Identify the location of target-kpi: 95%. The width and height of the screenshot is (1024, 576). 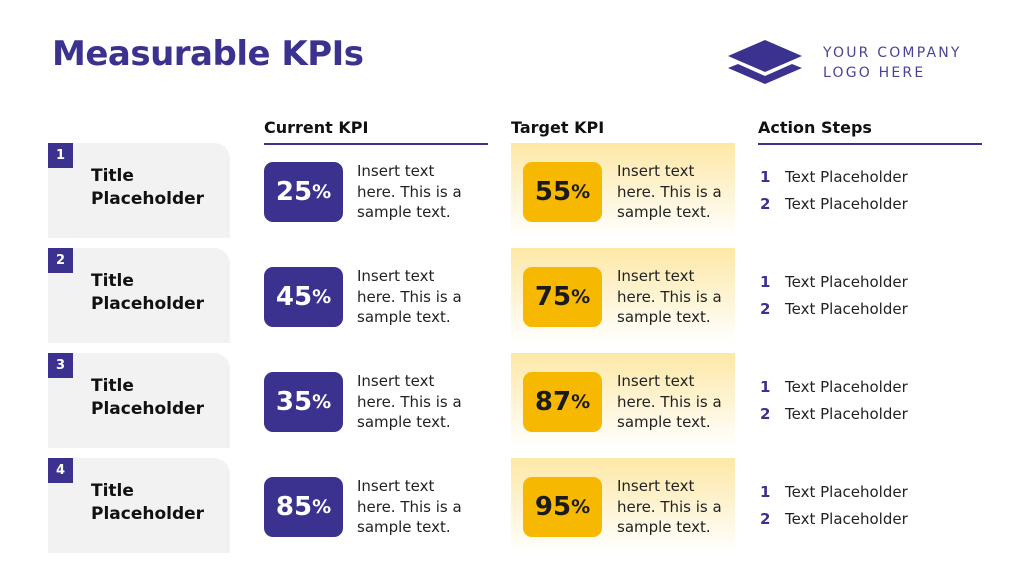
(562, 507).